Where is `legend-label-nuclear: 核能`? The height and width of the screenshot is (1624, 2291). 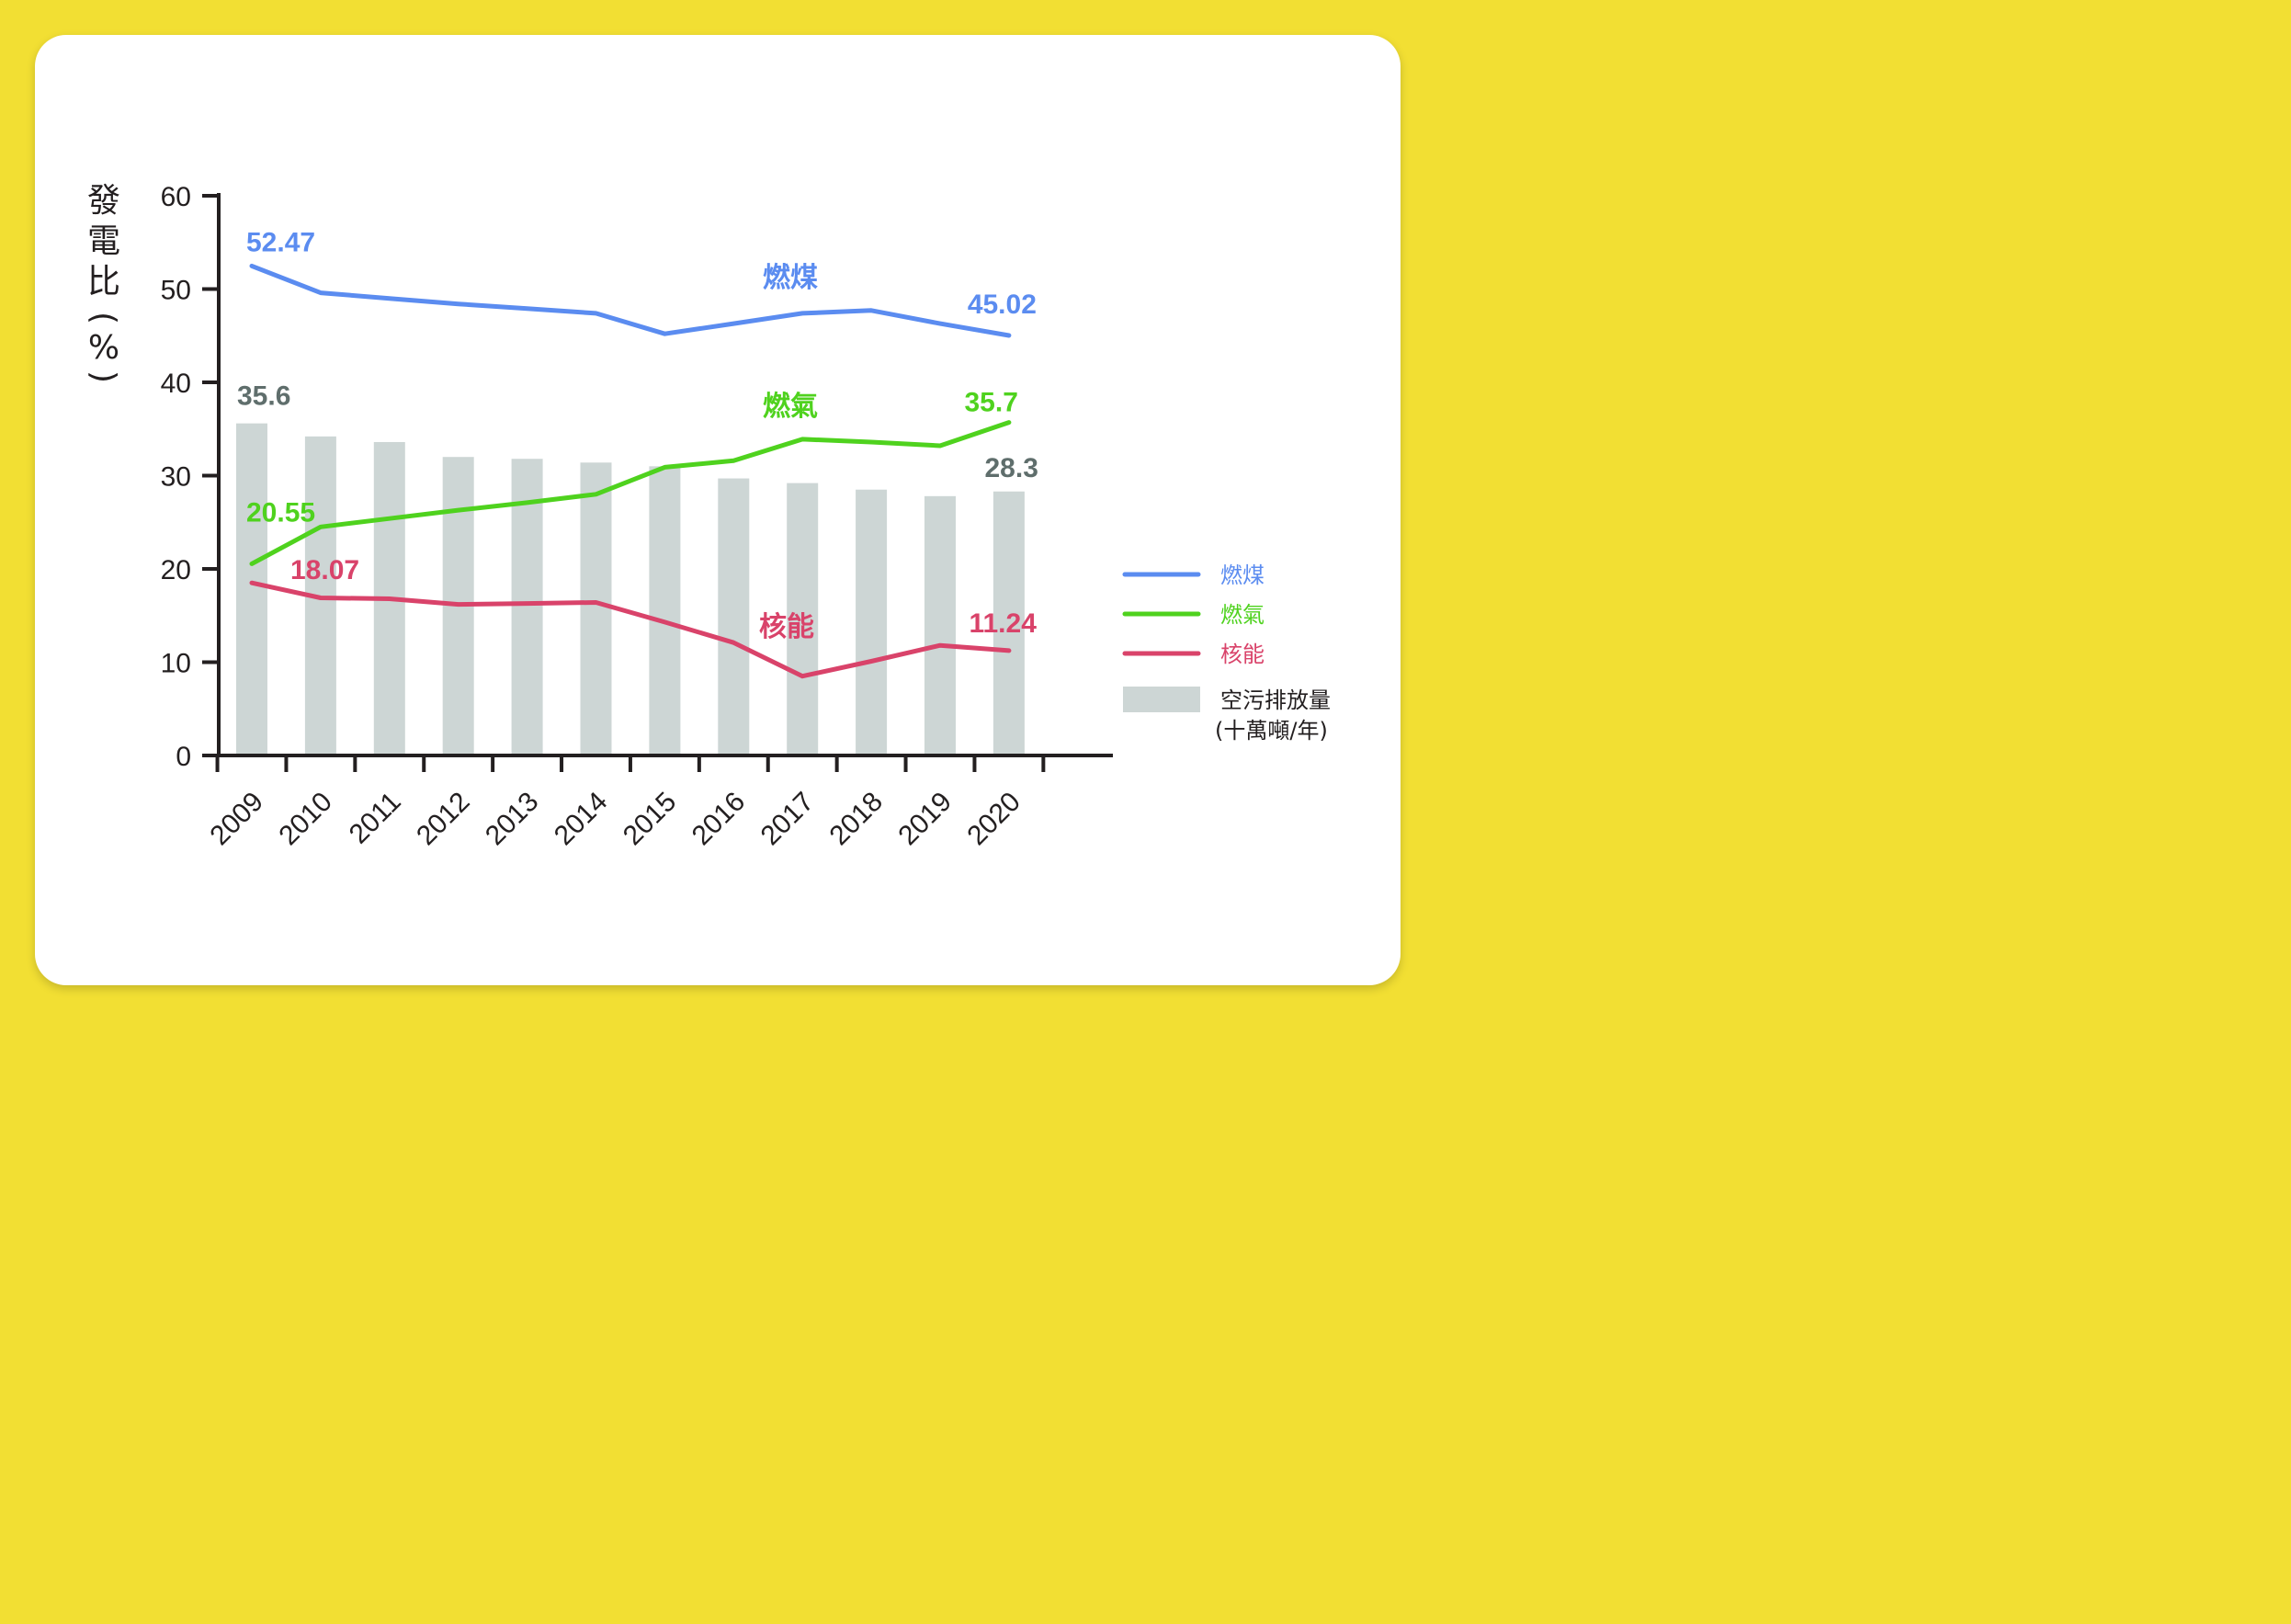
legend-label-nuclear: 核能 is located at coordinates (1243, 654).